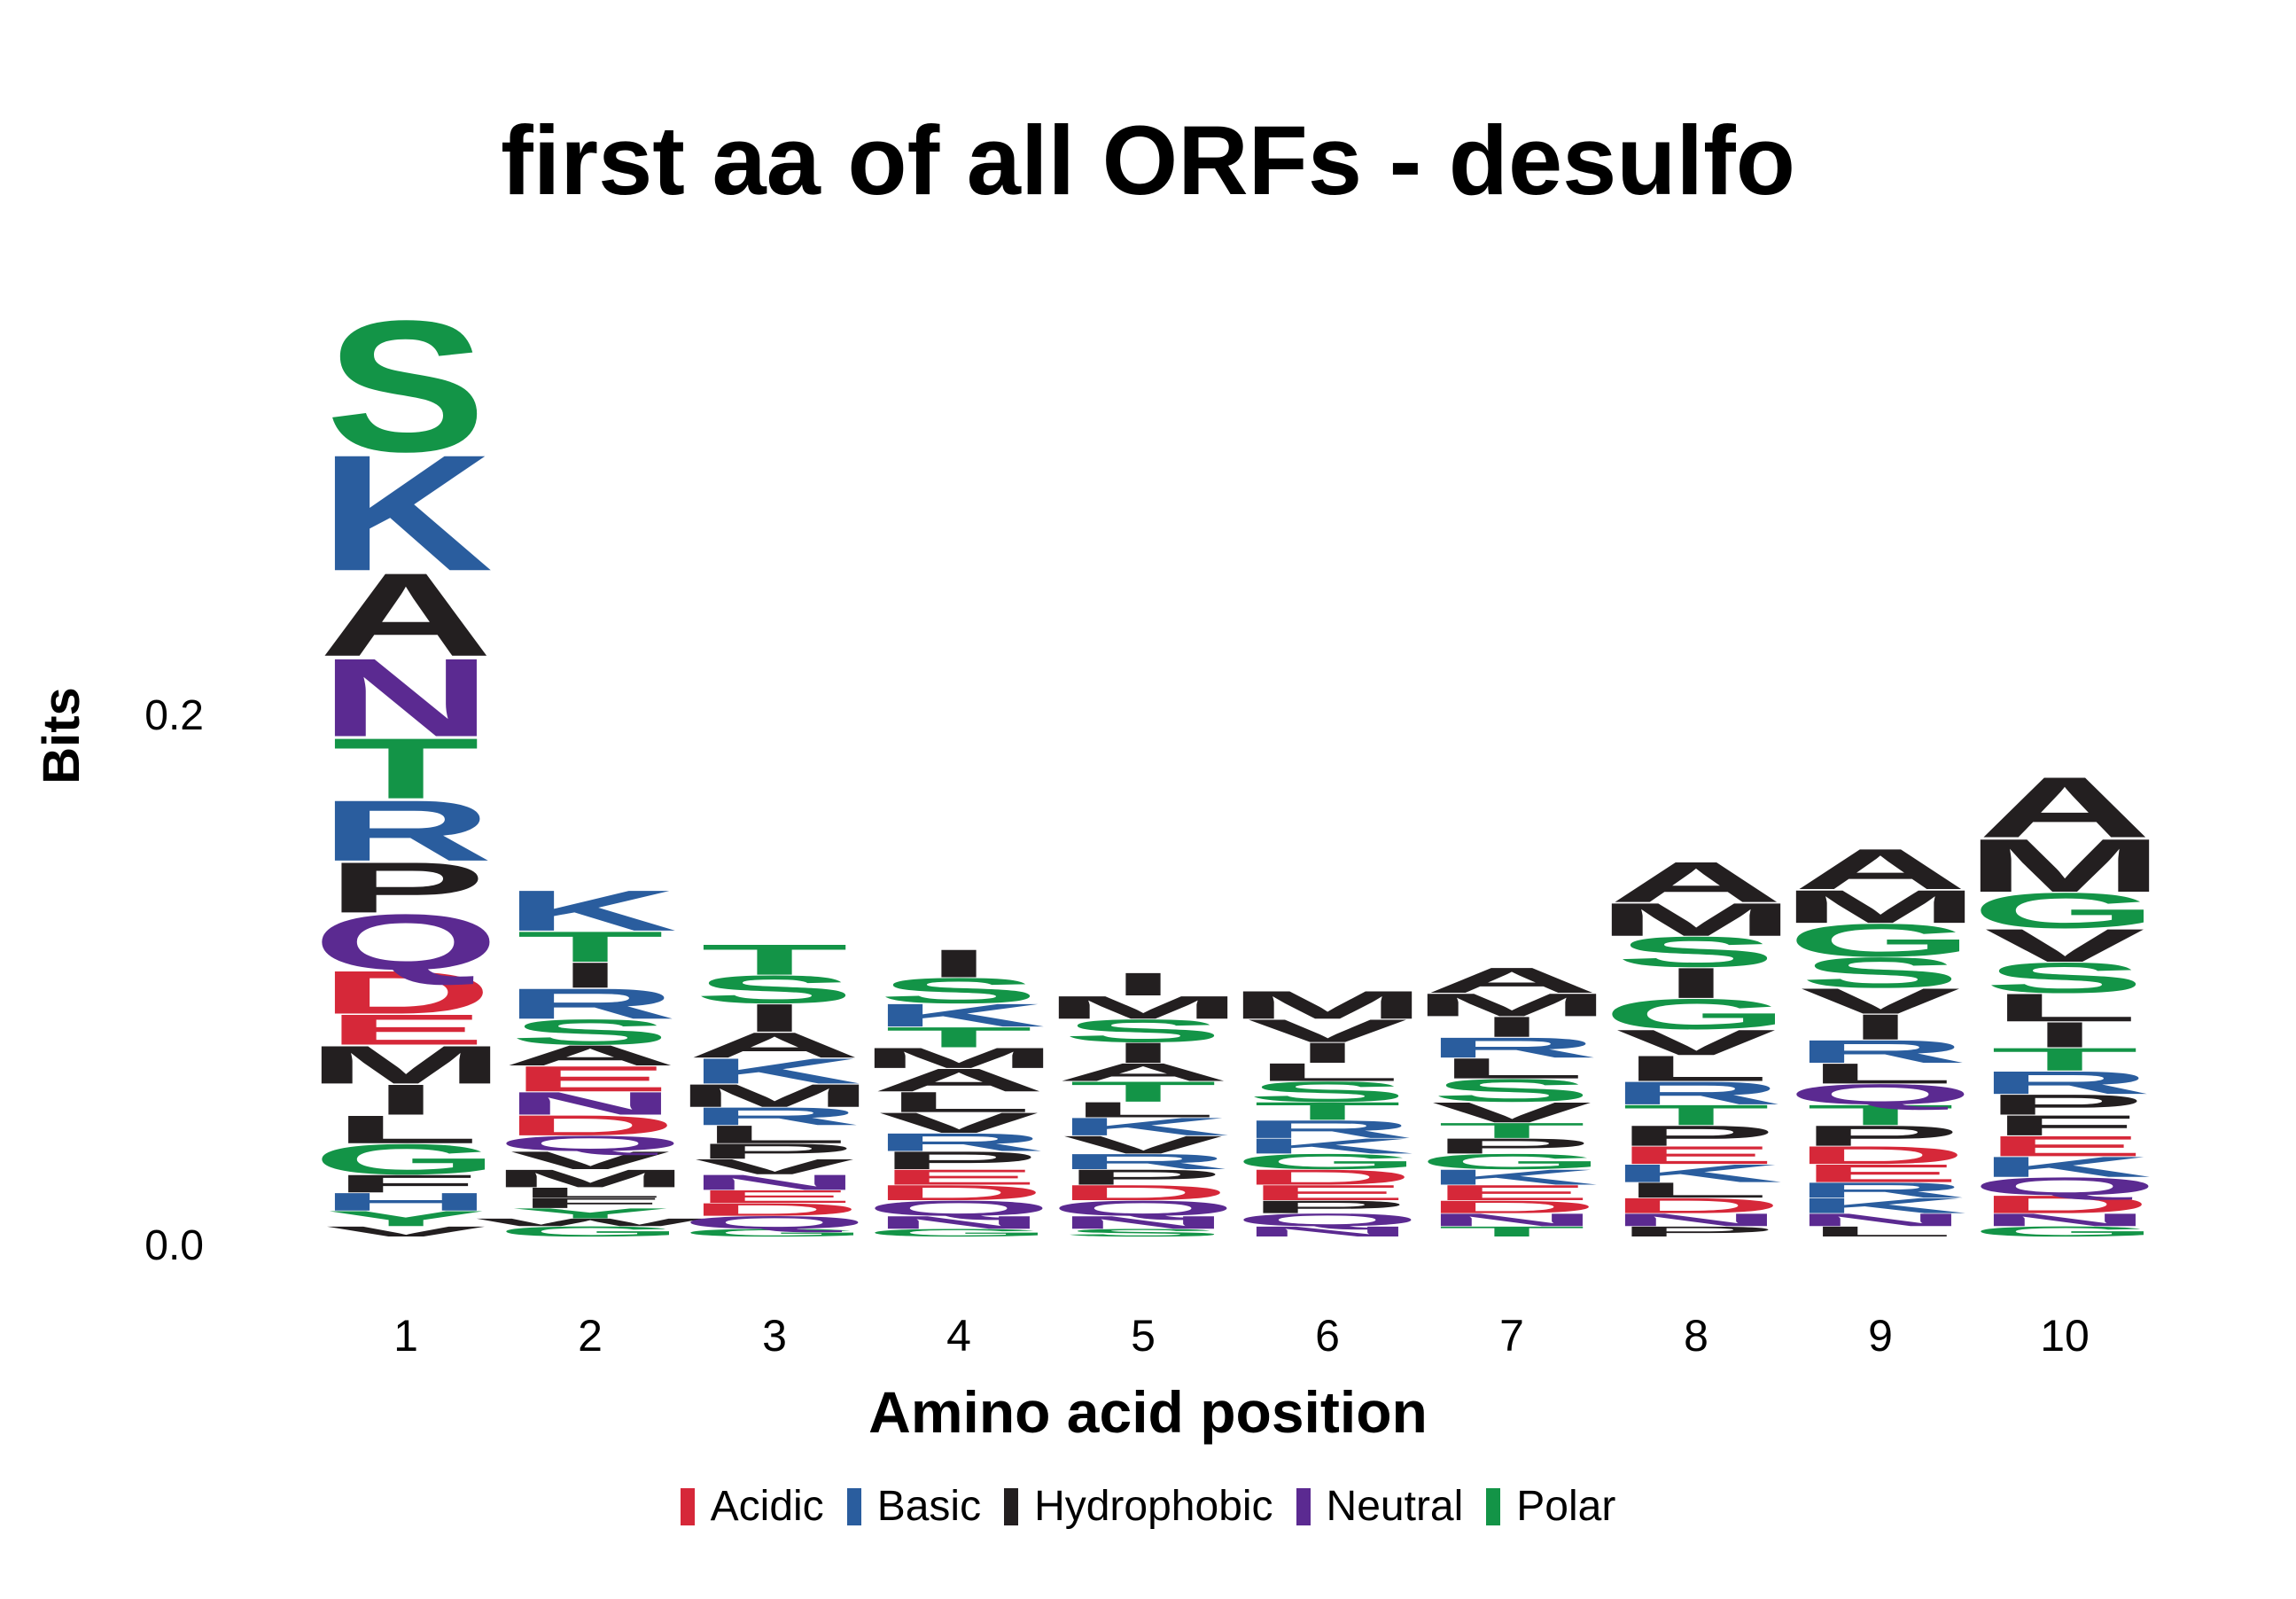 This screenshot has width=2296, height=1599. What do you see at coordinates (2065, 1336) in the screenshot?
I see `x-tick-label: 10` at bounding box center [2065, 1336].